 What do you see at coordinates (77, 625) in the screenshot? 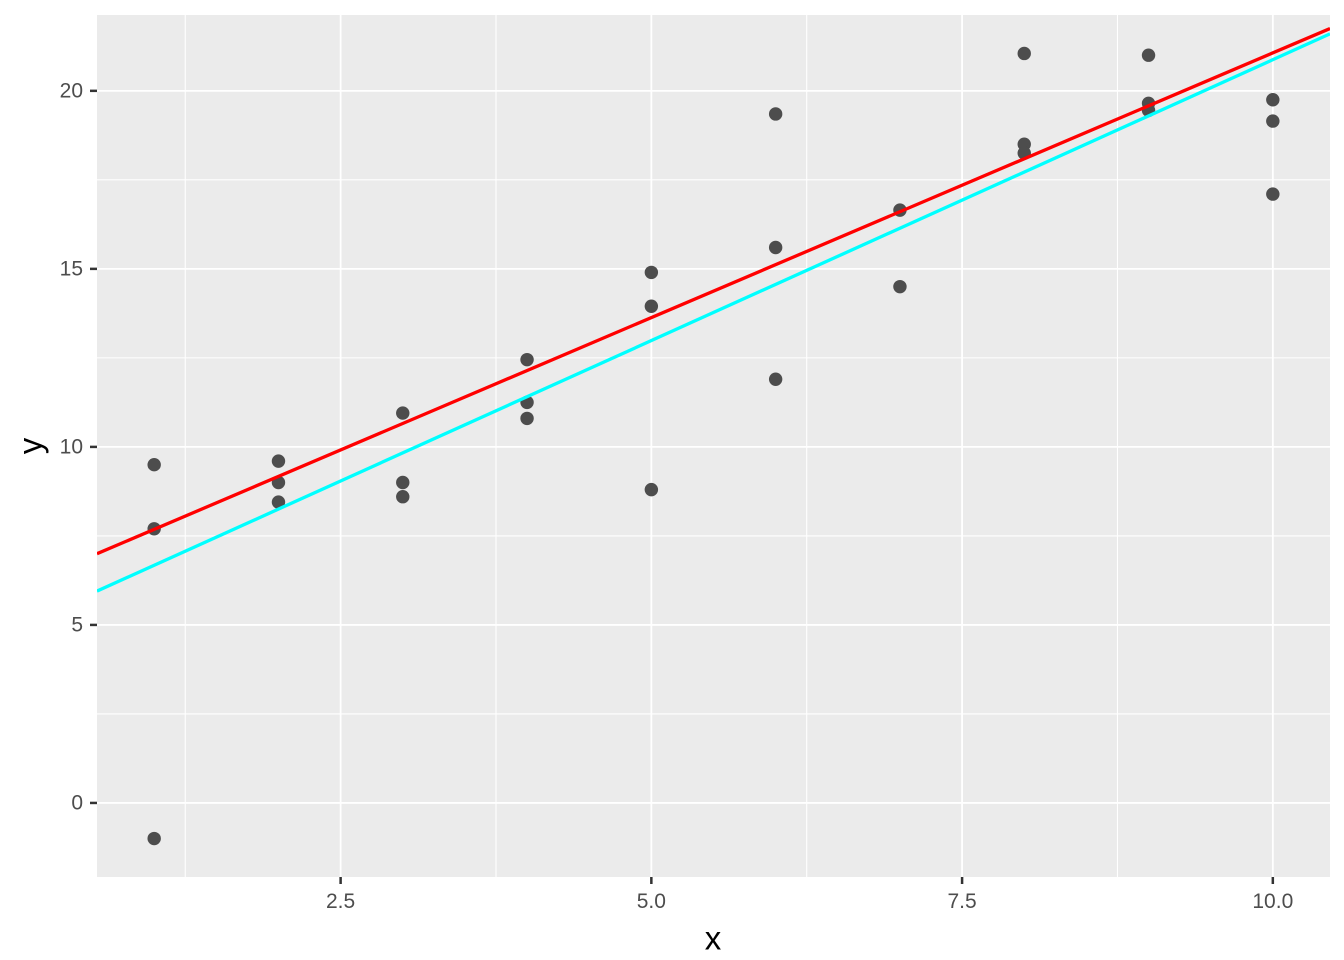
I see `y-tick-label: 5` at bounding box center [77, 625].